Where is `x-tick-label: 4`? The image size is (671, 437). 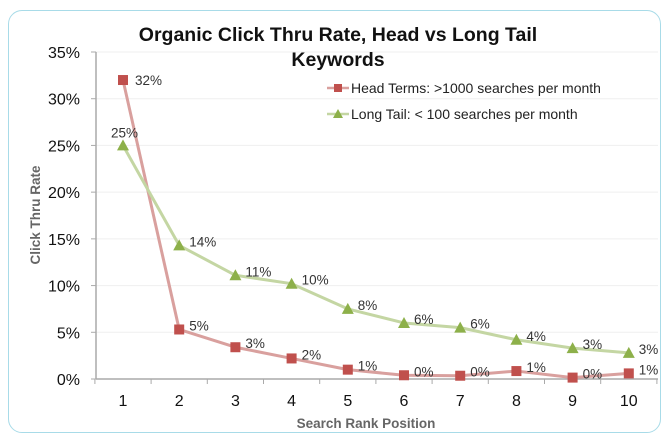 x-tick-label: 4 is located at coordinates (291, 401).